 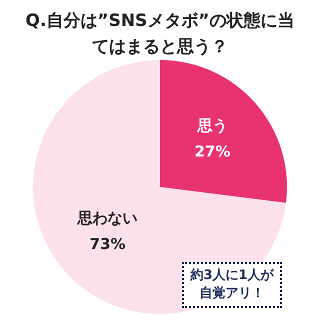 I want to click on chart-title: Q.自分は”SNSメタボ”の状態に当てはまると思う？, so click(x=160, y=34).